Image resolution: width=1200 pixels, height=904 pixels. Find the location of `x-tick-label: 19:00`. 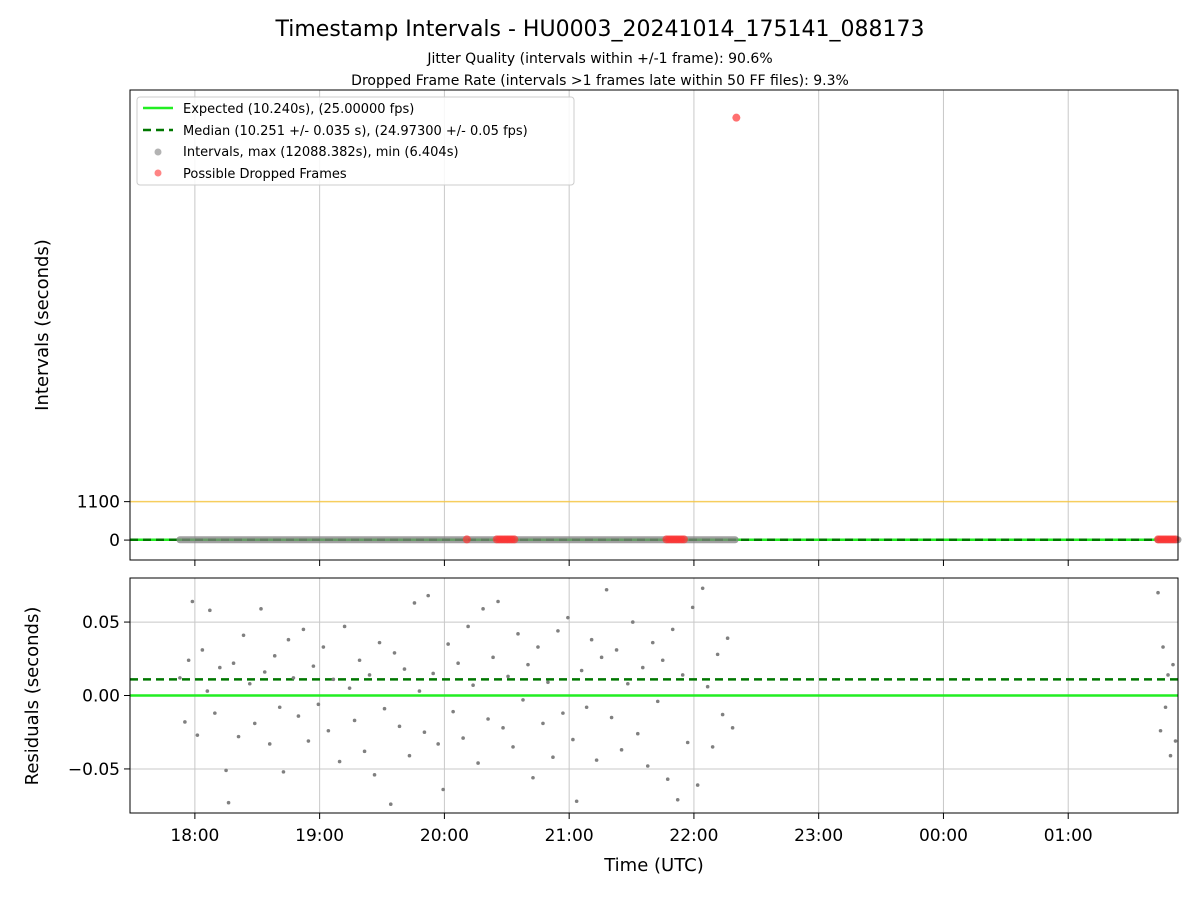

x-tick-label: 19:00 is located at coordinates (319, 836).